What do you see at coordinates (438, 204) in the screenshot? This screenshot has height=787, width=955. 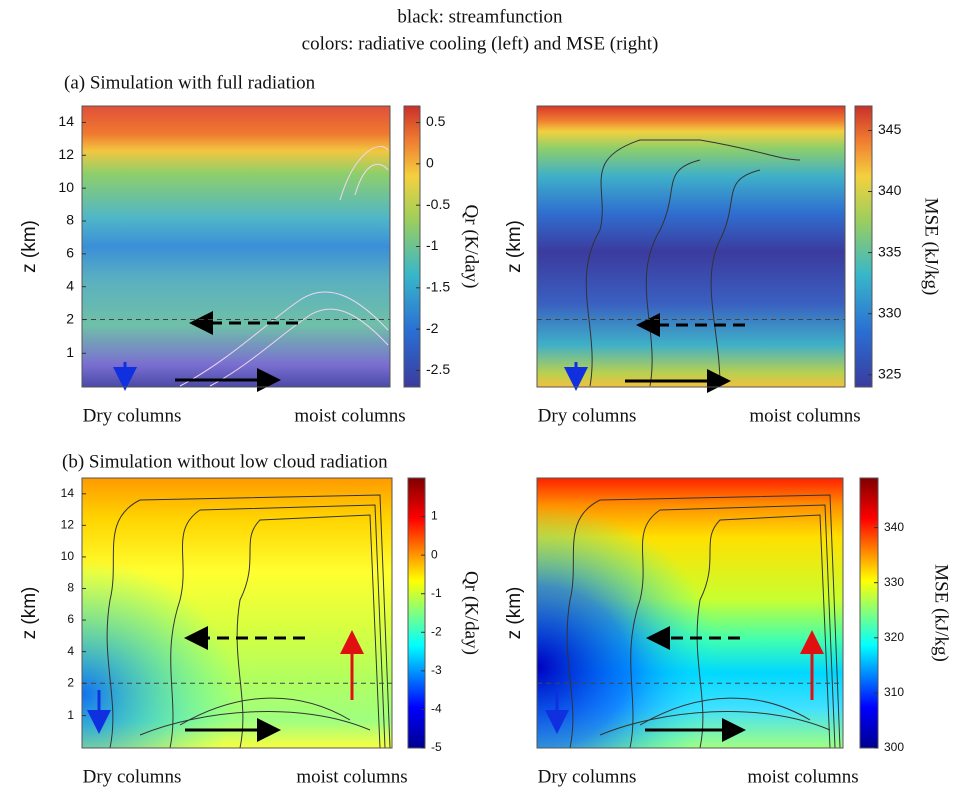 I see `colorbar-tick-label: -0.5` at bounding box center [438, 204].